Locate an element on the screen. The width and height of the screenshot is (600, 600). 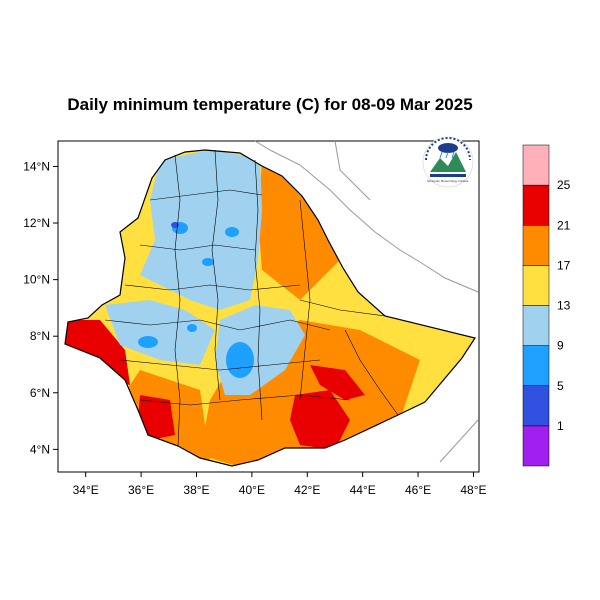
legend-label: 5 is located at coordinates (560, 386).